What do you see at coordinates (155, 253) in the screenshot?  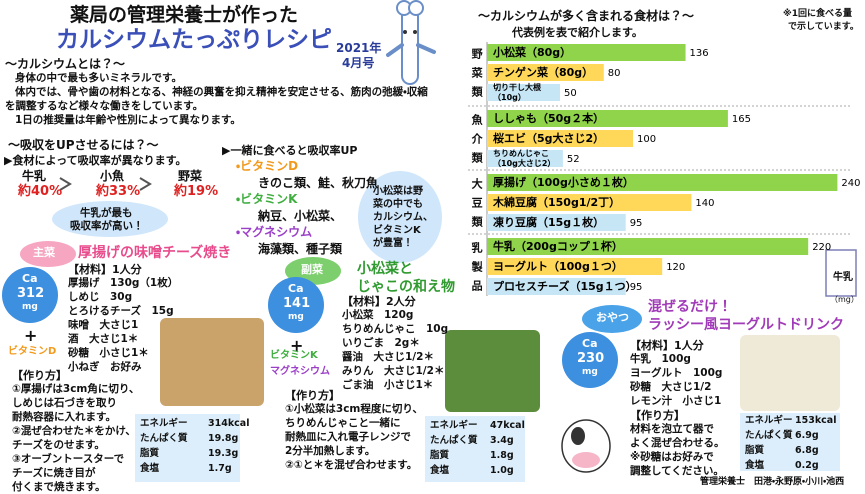 I see `recipe-title: 厚揚げの味噌チーズ焼き` at bounding box center [155, 253].